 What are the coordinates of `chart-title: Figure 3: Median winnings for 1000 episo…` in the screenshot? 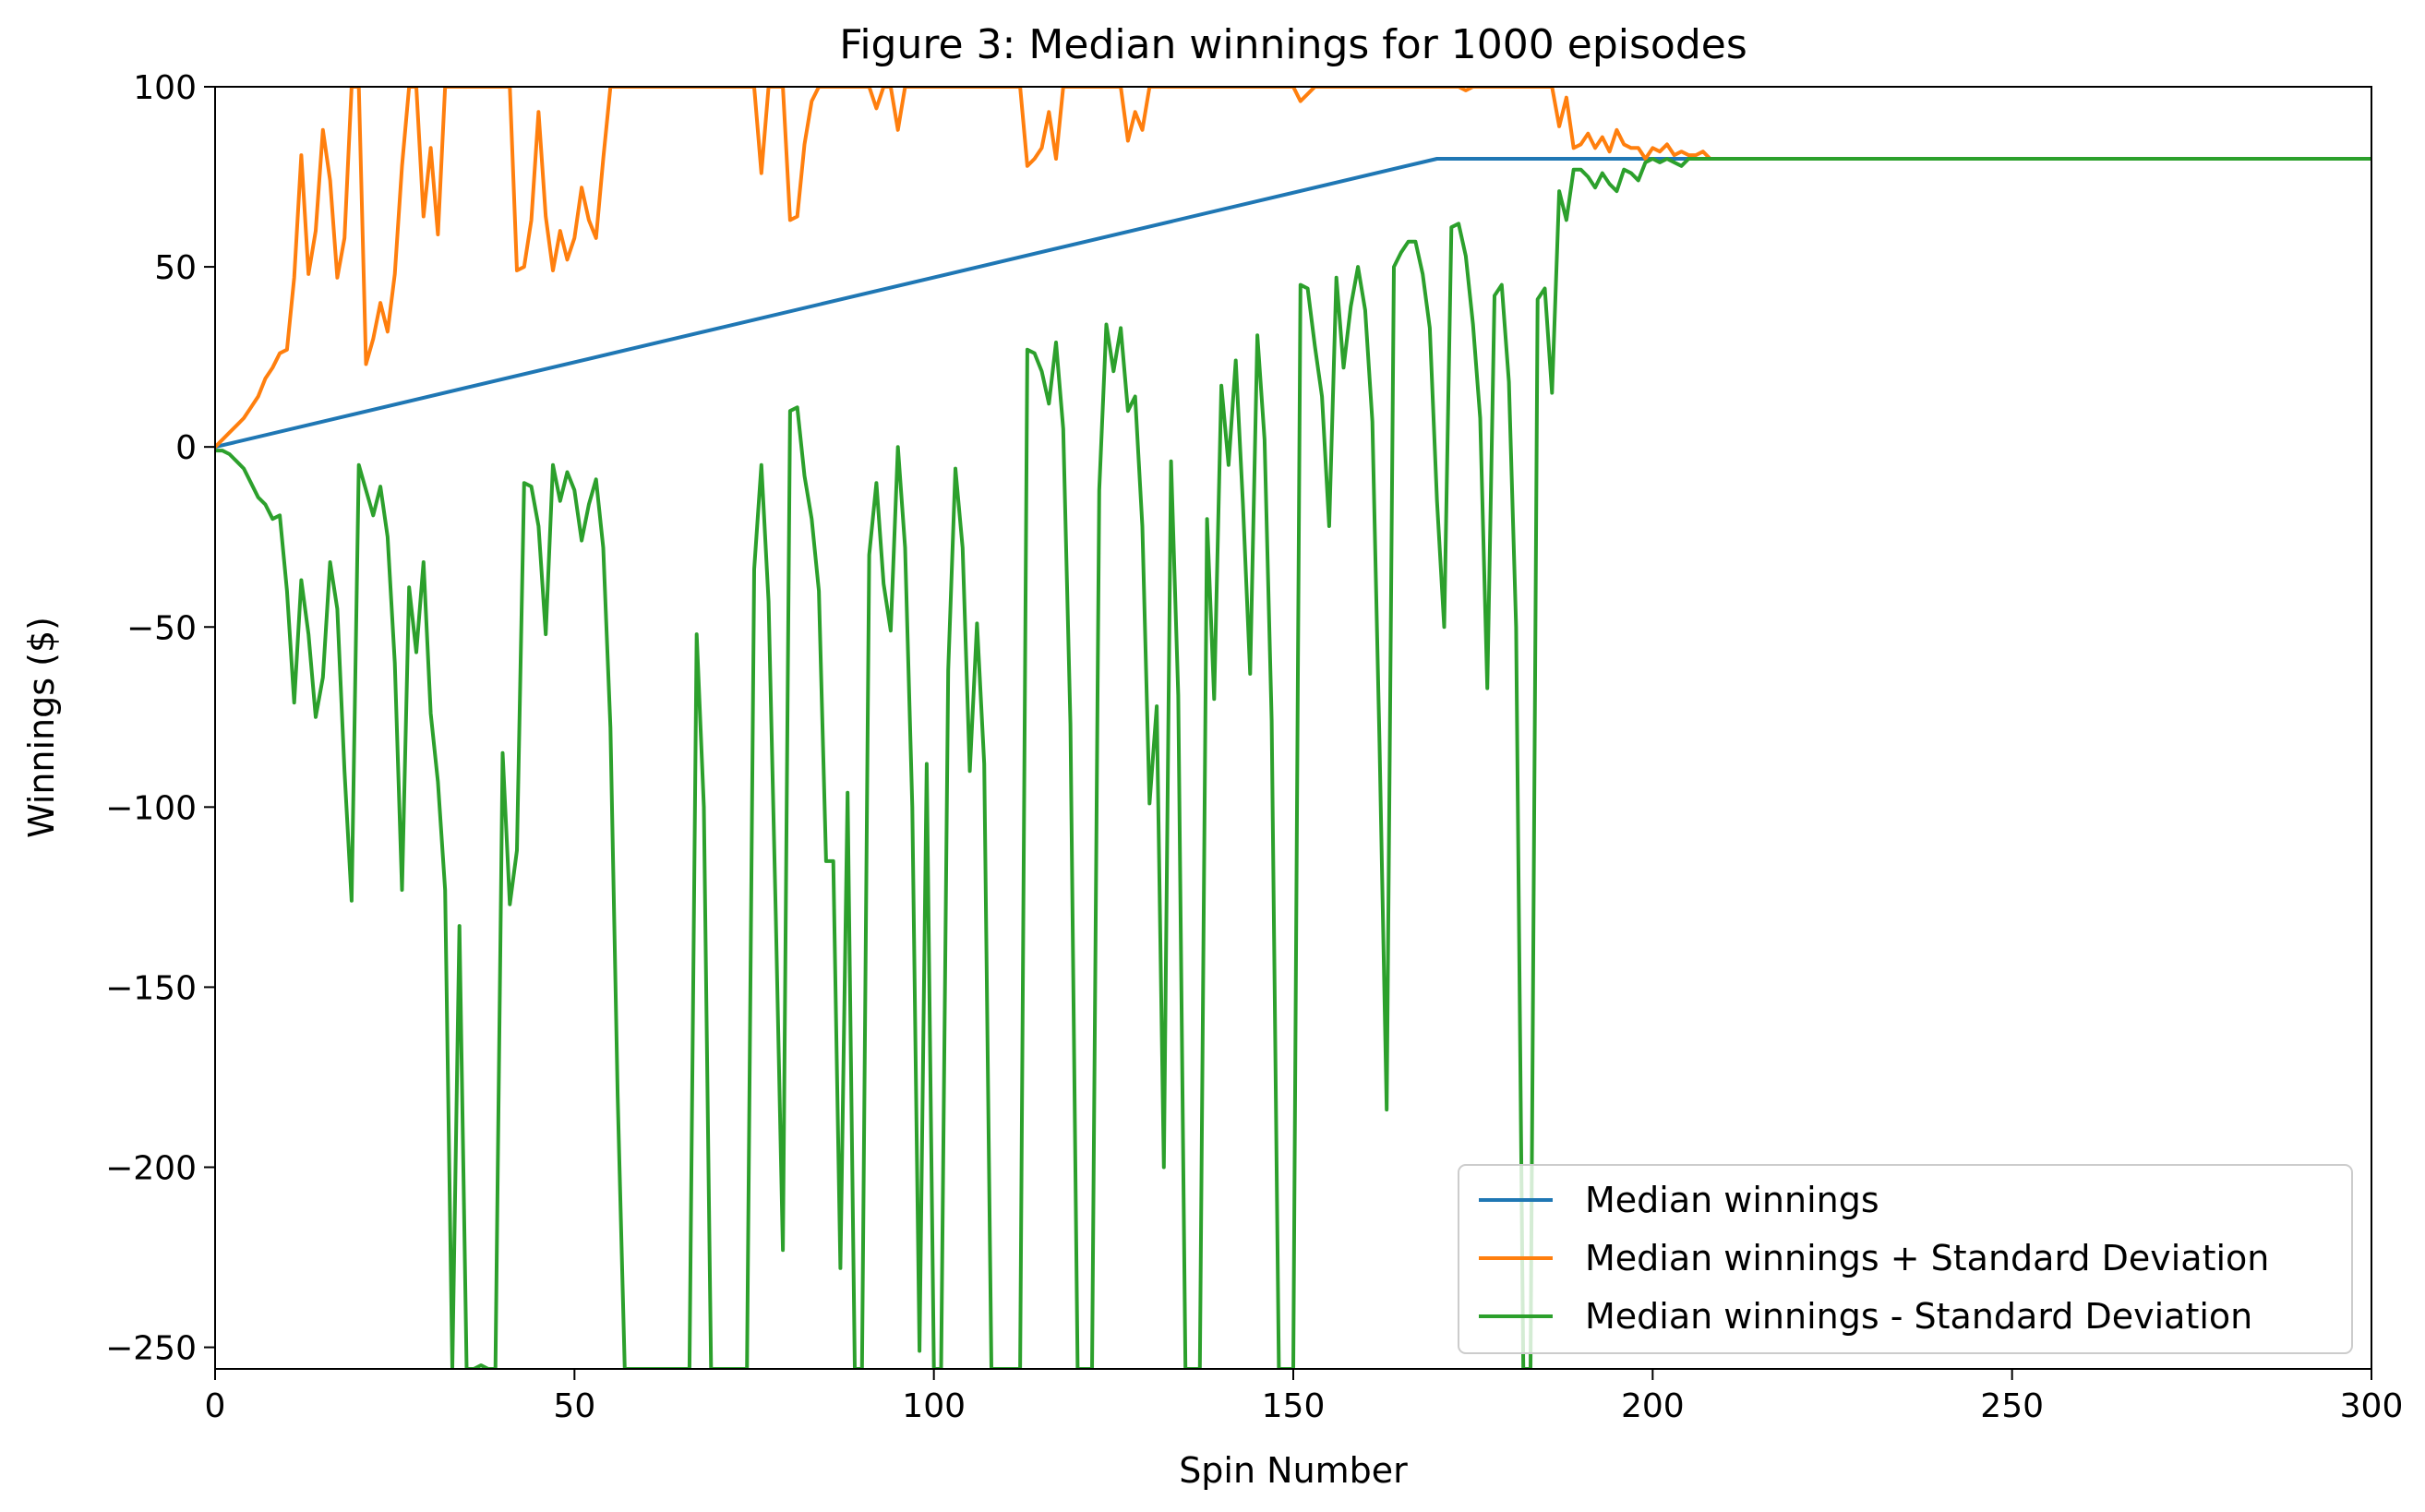 It's located at (1293, 44).